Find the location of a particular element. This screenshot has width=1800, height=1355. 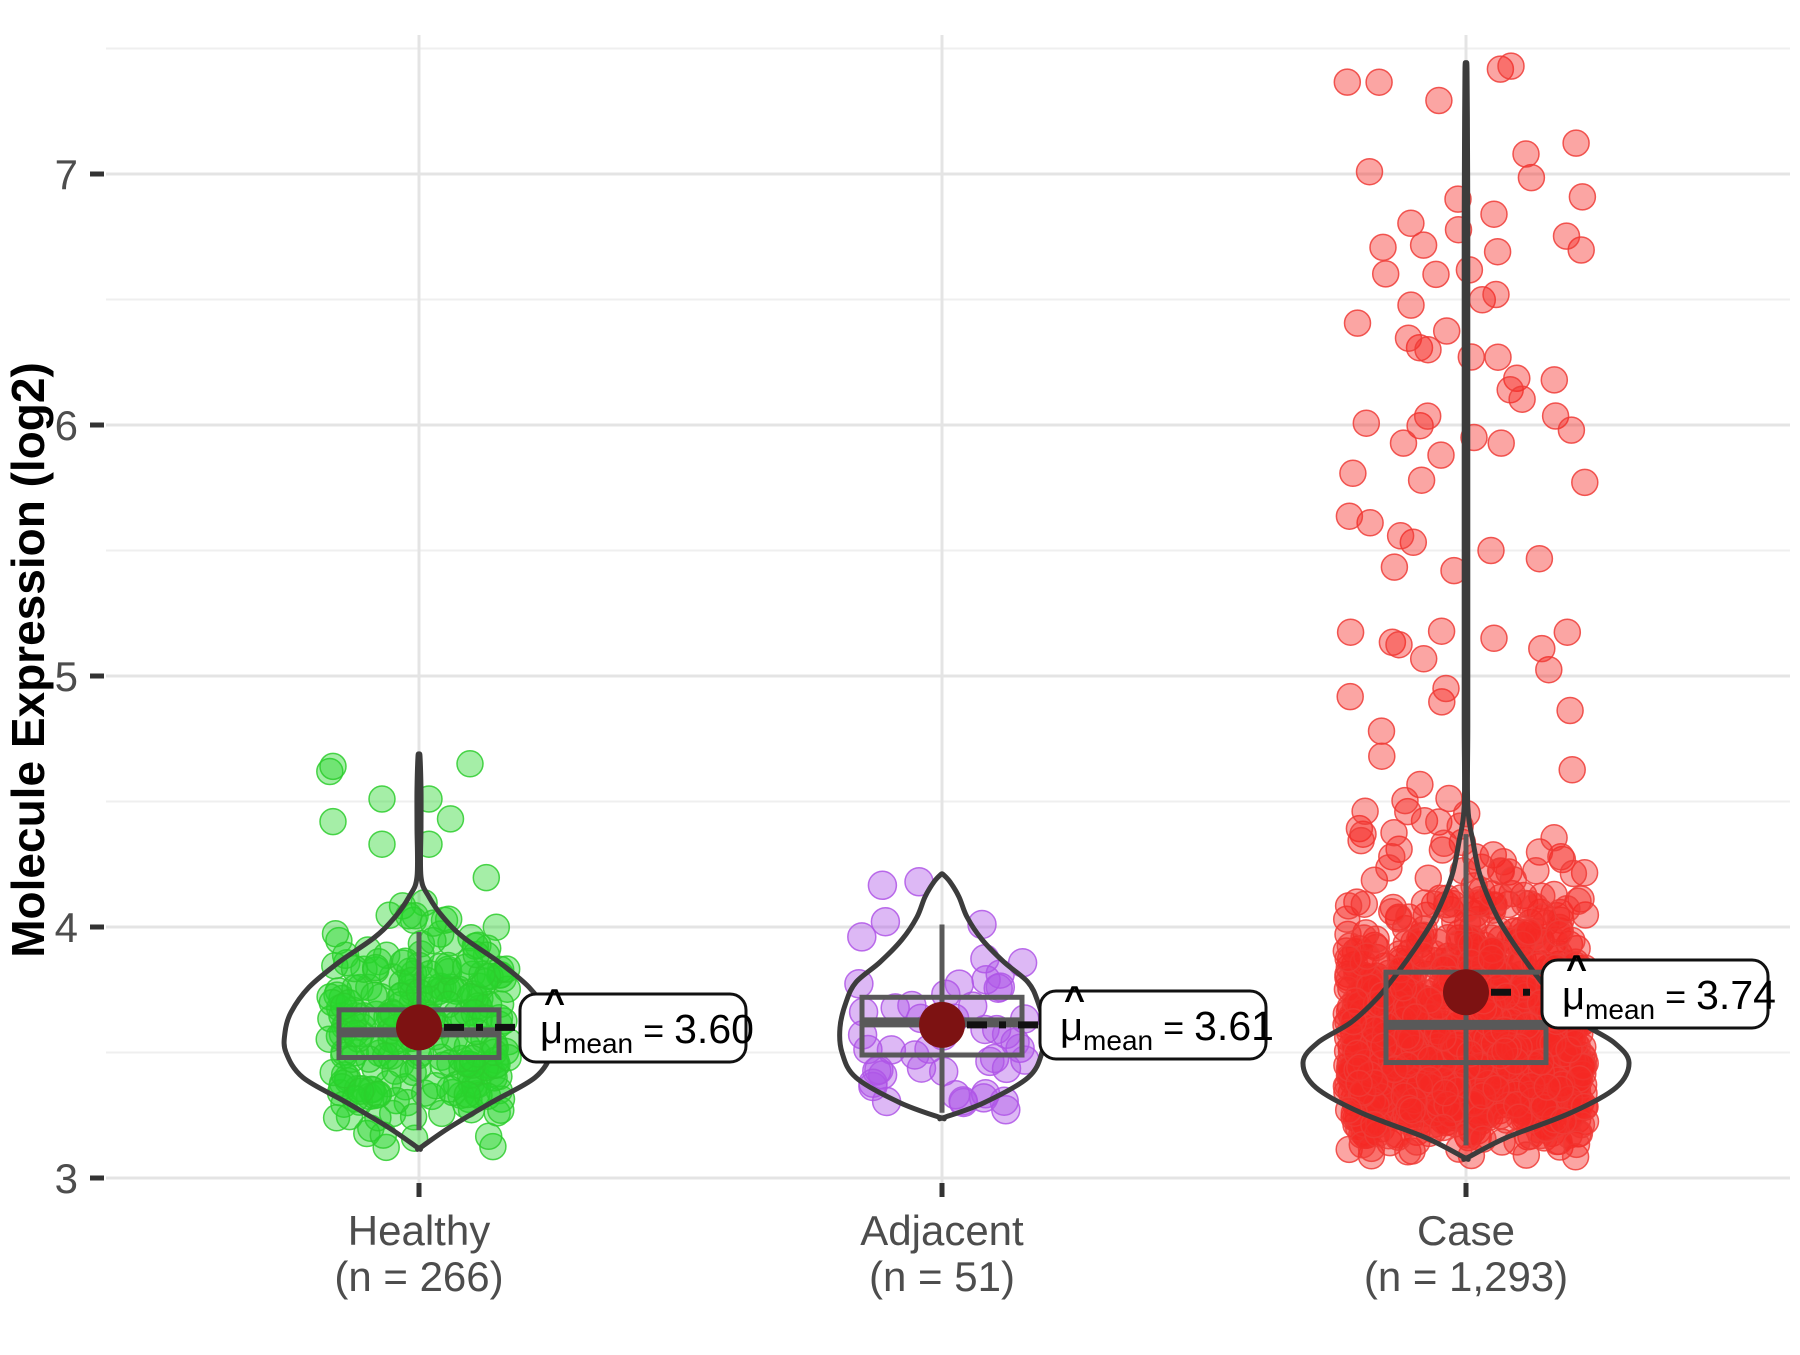

mean-label-text: μmean = 3.74 is located at coordinates (1669, 998).